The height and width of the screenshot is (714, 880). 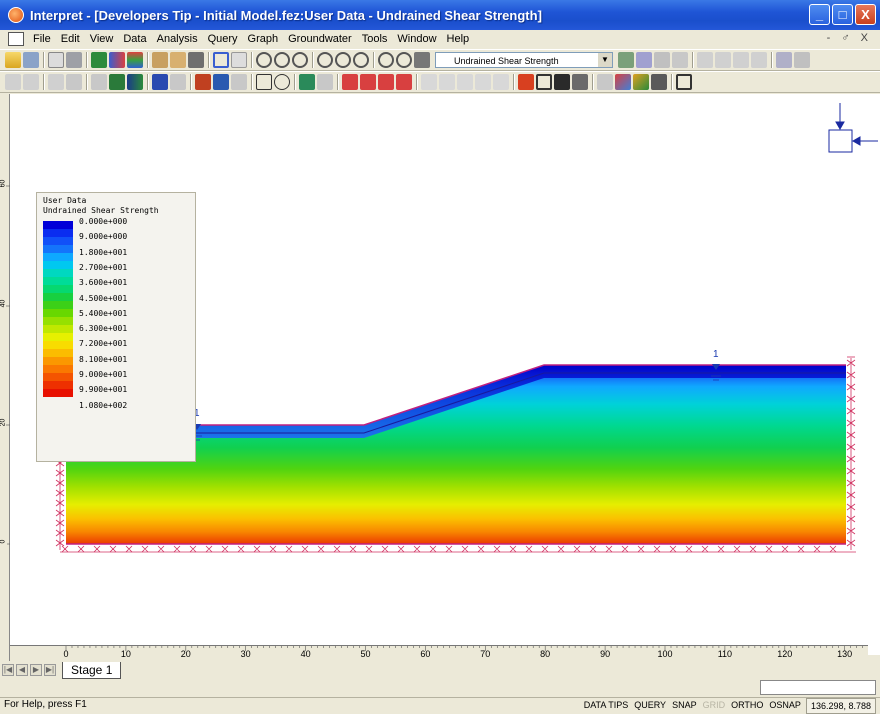 What do you see at coordinates (684, 82) in the screenshot?
I see `view-options-icon` at bounding box center [684, 82].